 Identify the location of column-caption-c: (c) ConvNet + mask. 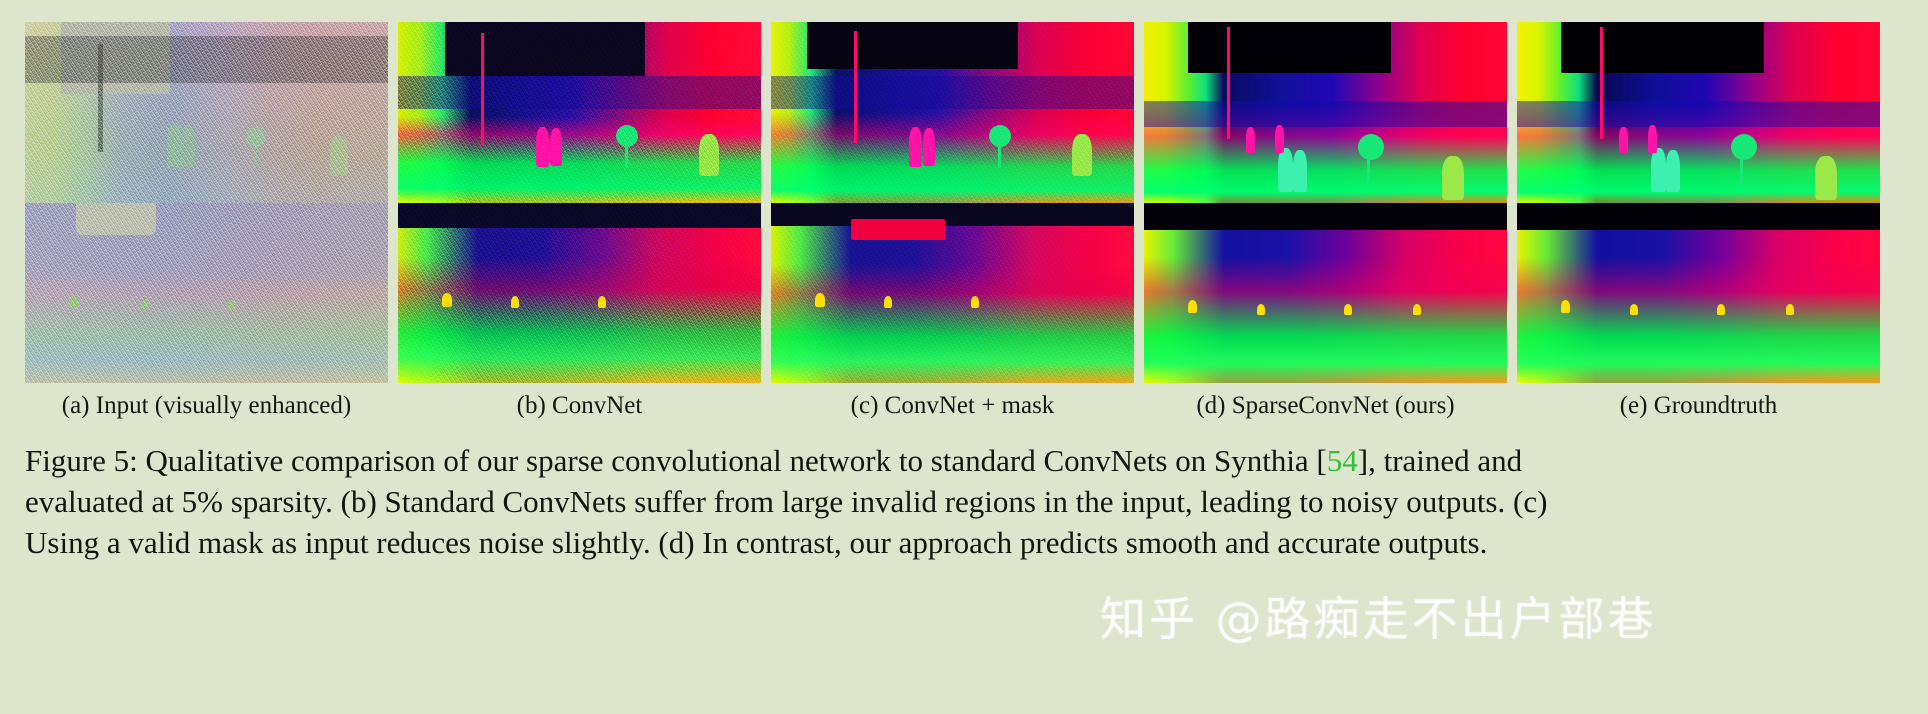
(952, 405).